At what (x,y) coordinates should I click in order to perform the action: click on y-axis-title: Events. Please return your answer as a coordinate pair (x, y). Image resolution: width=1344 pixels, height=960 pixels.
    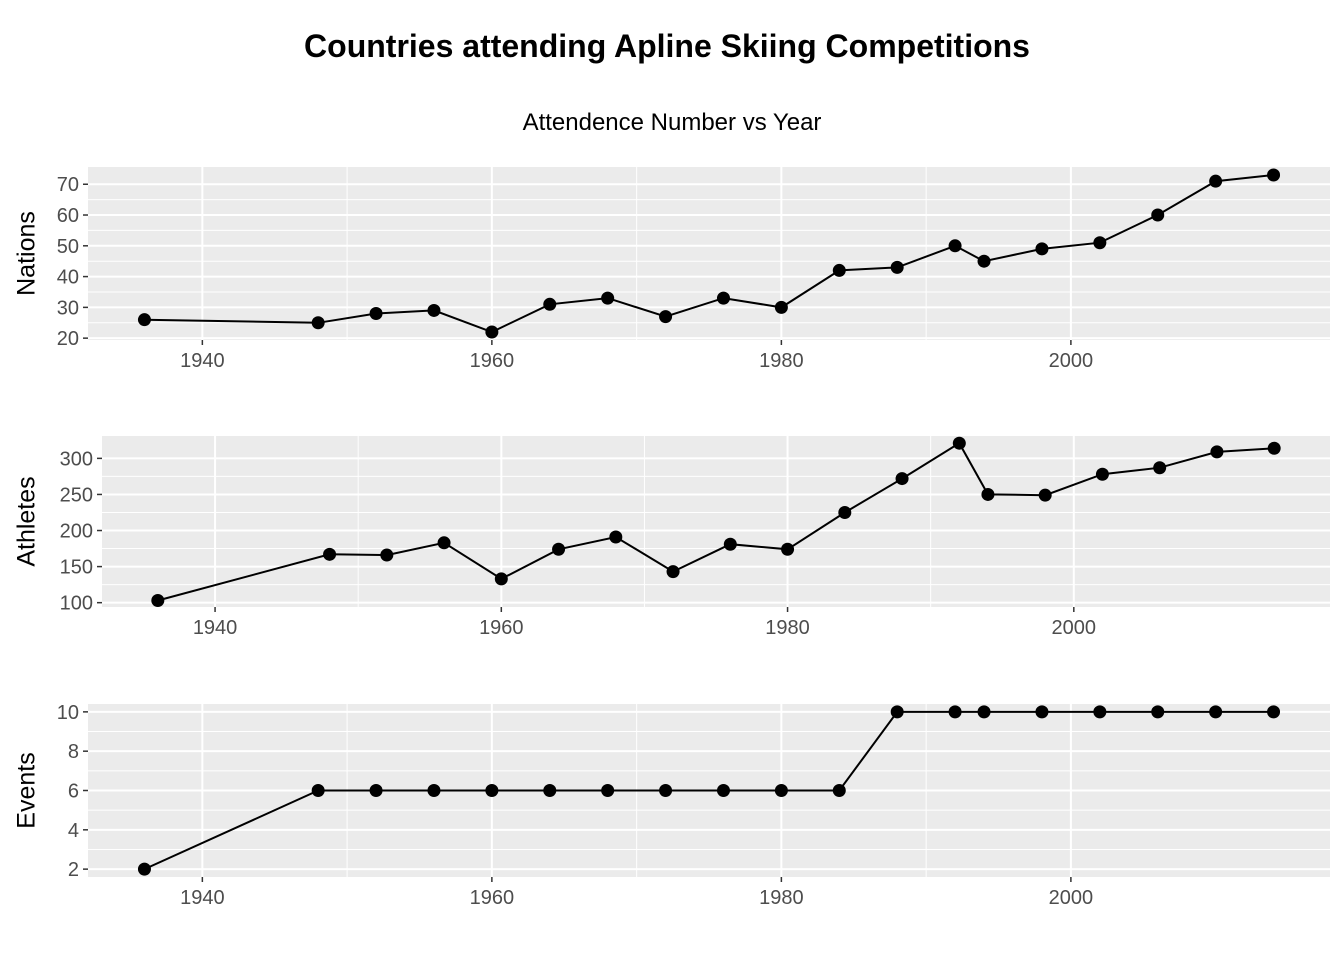
    Looking at the image, I should click on (27, 790).